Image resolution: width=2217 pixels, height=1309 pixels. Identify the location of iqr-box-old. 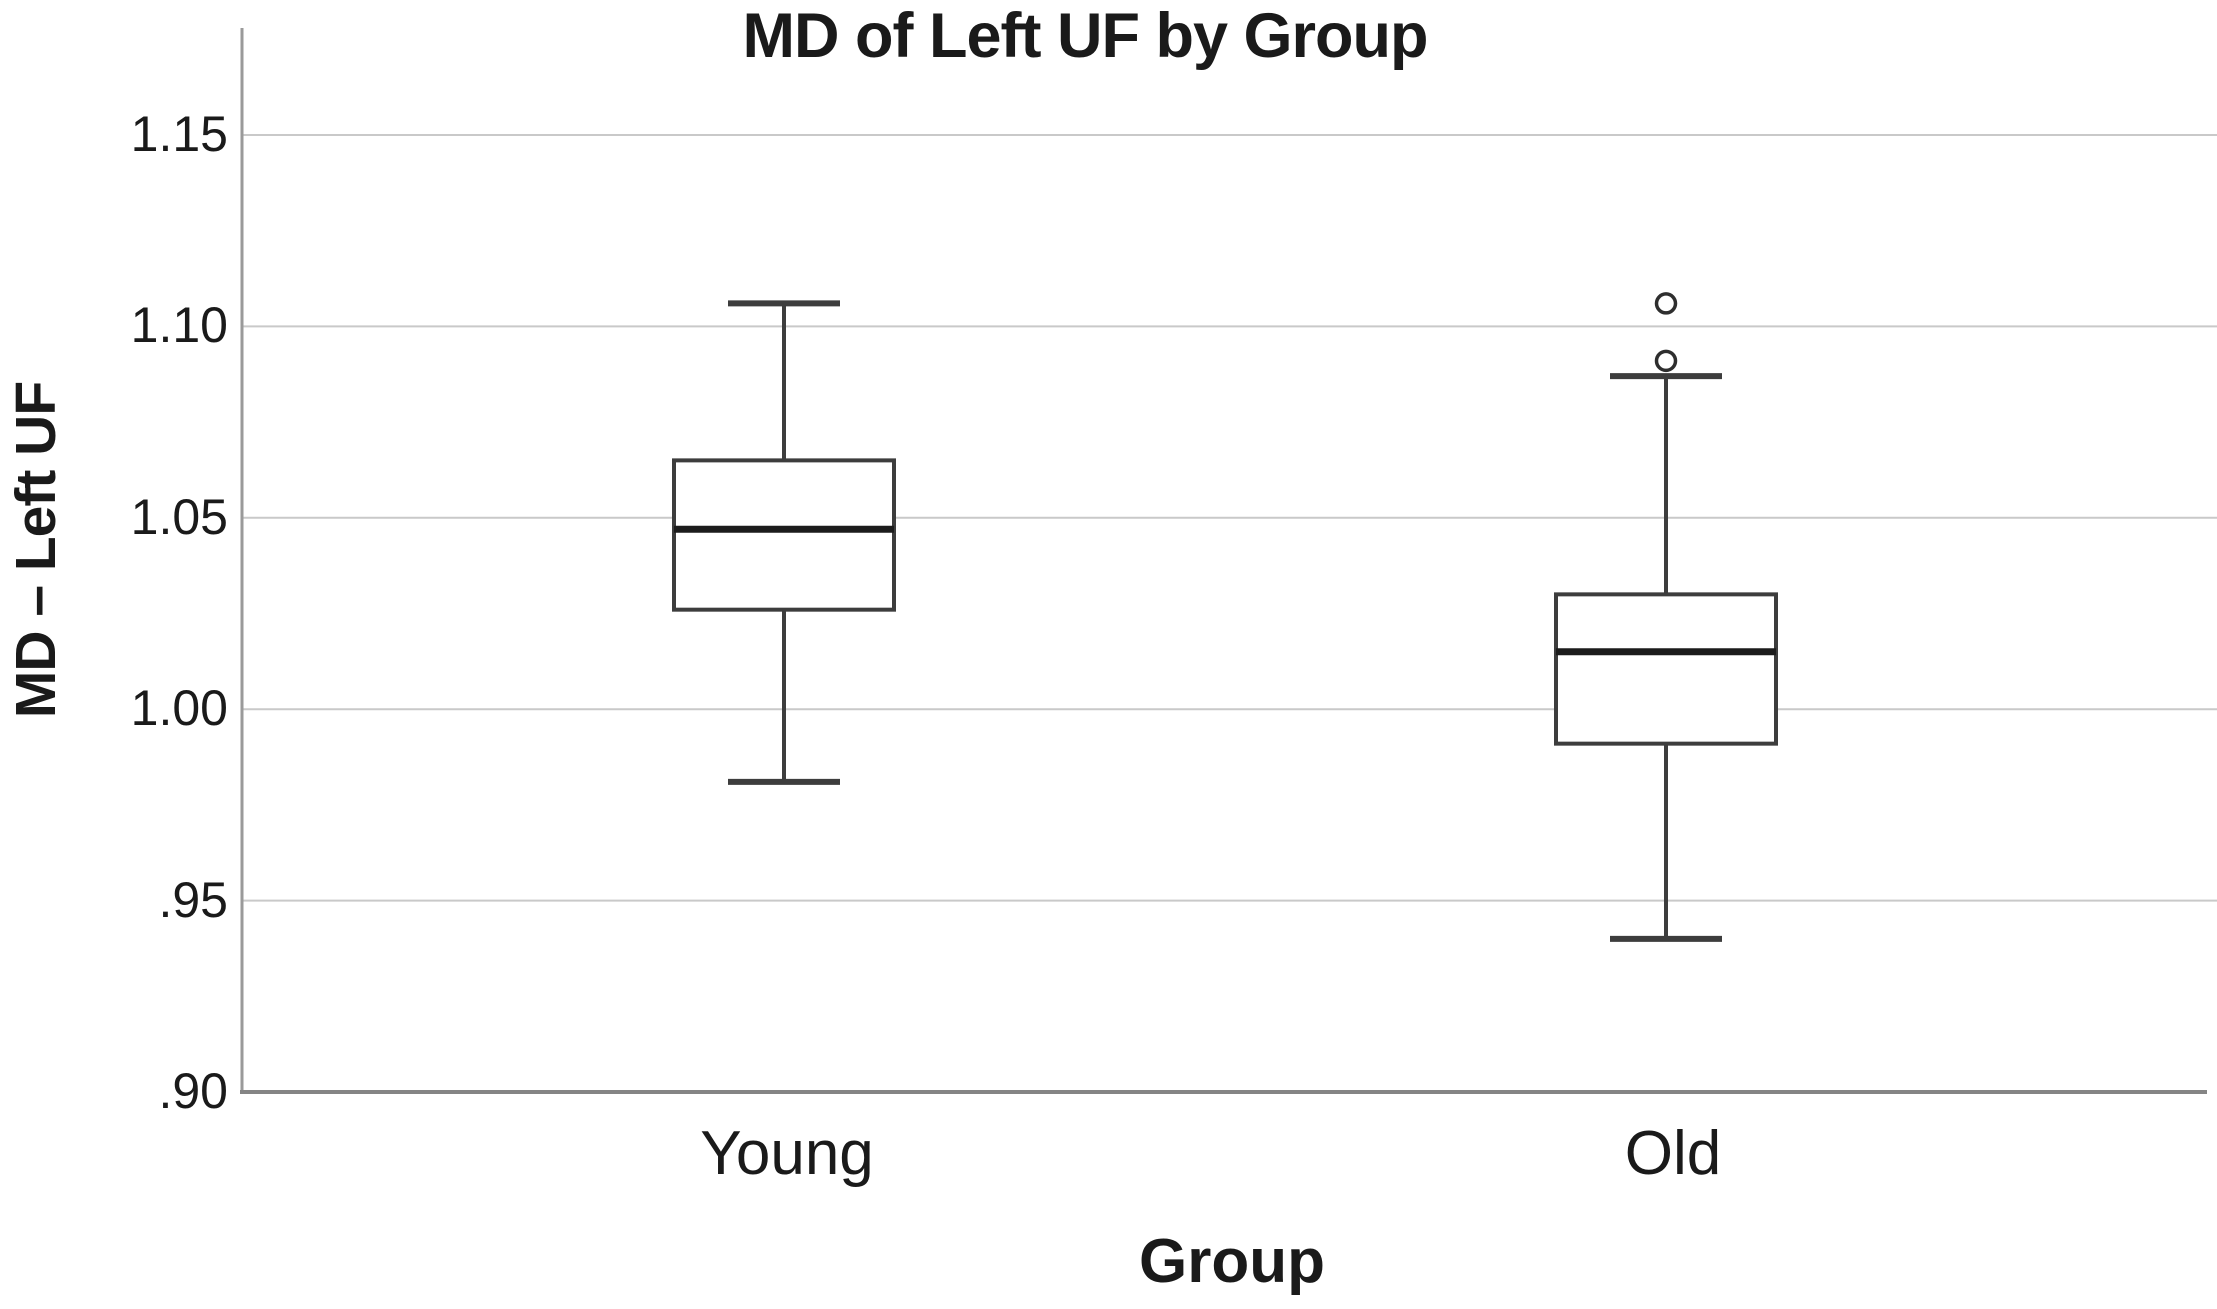
(1666, 669).